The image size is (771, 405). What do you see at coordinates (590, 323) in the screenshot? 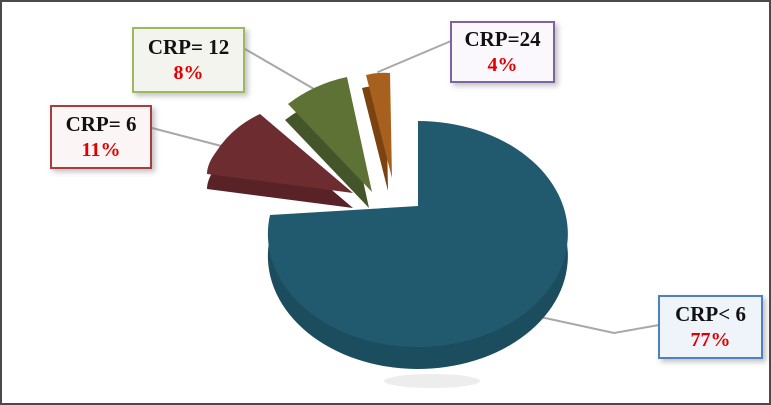
I see `leader-line-crp-lt6` at bounding box center [590, 323].